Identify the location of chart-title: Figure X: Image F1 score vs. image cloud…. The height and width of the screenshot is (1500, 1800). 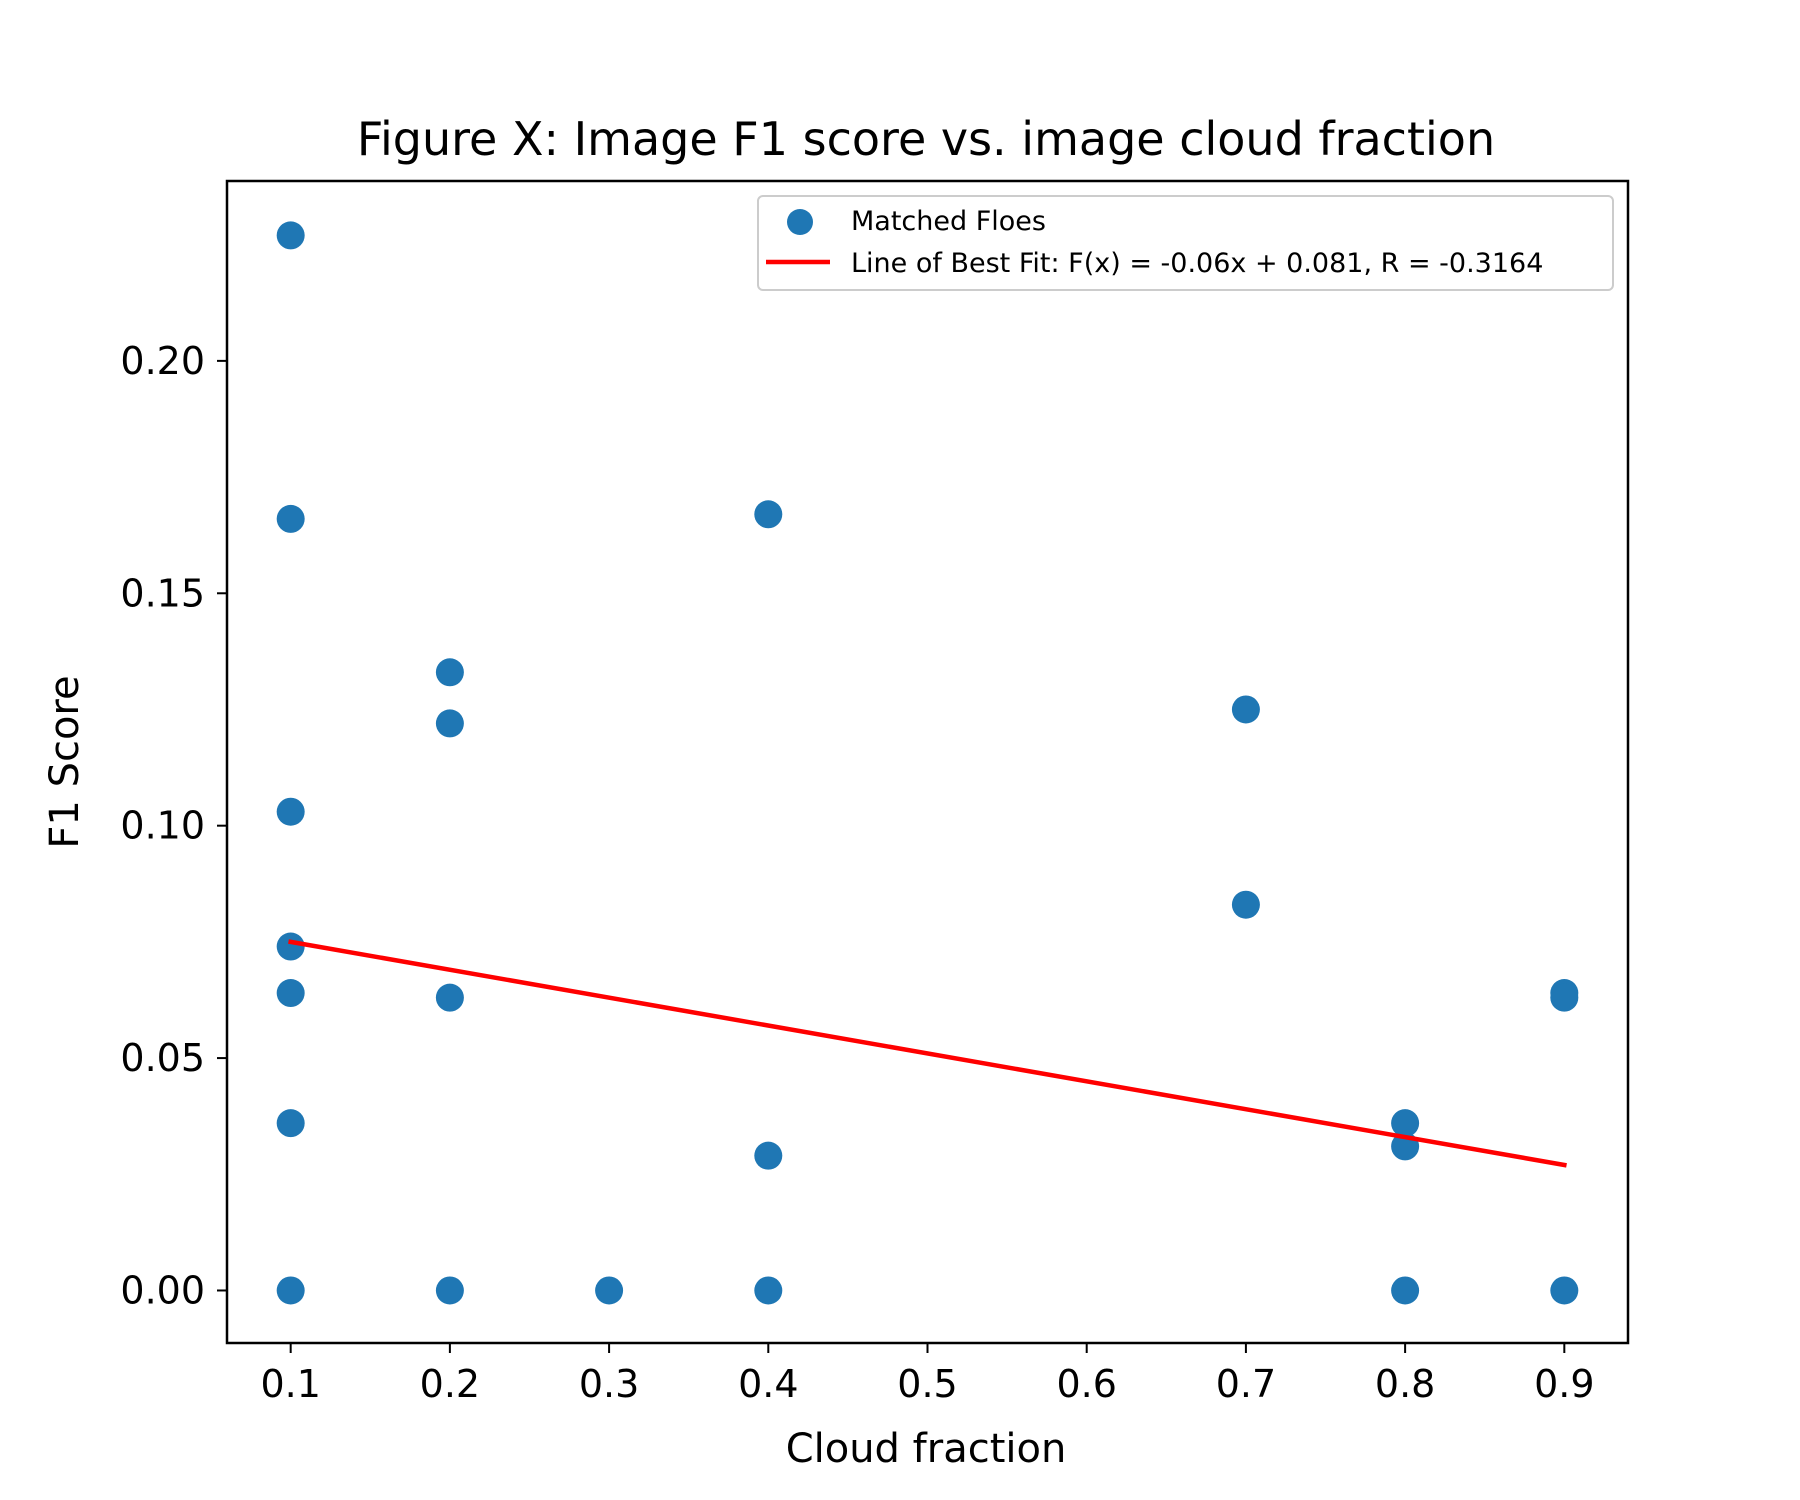
(926, 139).